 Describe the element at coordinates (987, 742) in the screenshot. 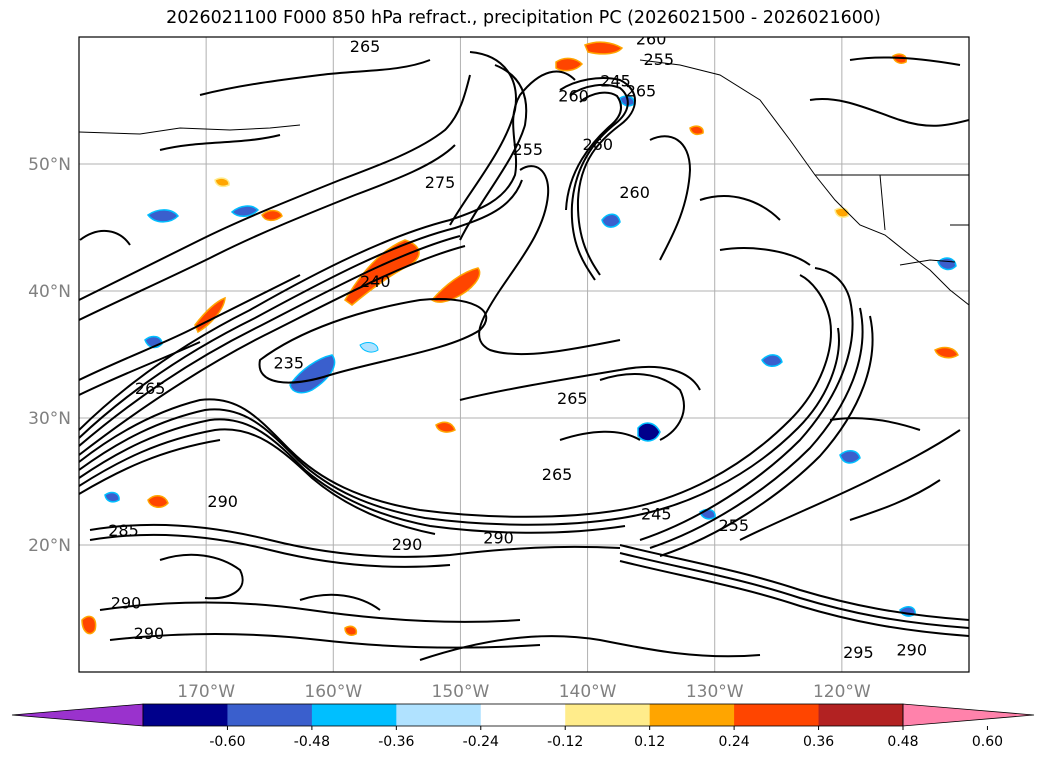

I see `colorbar-tick-label: 0.60` at that location.